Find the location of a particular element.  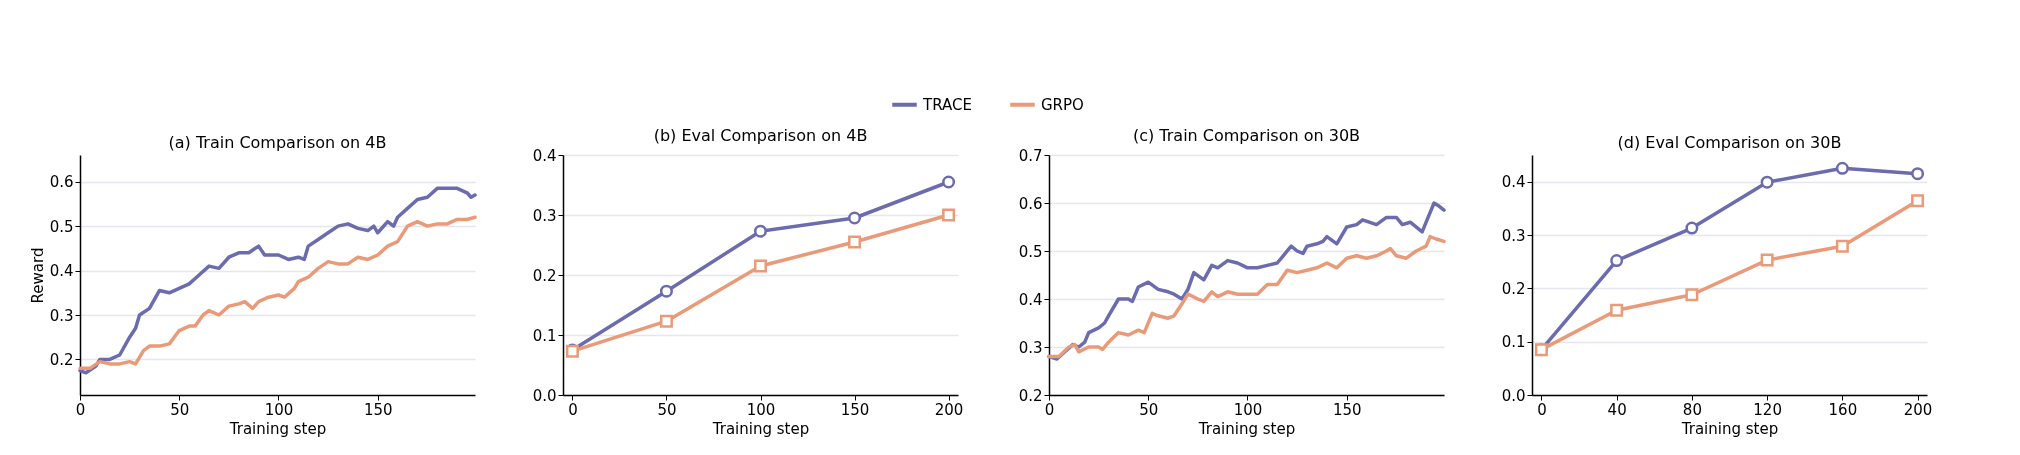

chart-title: (b) Eval Comparison on 4B is located at coordinates (760, 135).